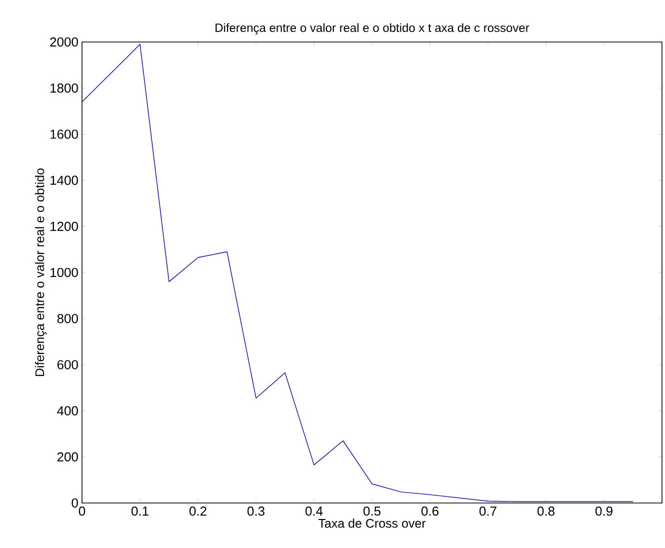 The image size is (665, 548). Describe the element at coordinates (373, 28) in the screenshot. I see `chart-title: Diferença entre o valor real e o obtido x t axa de c rossover` at that location.